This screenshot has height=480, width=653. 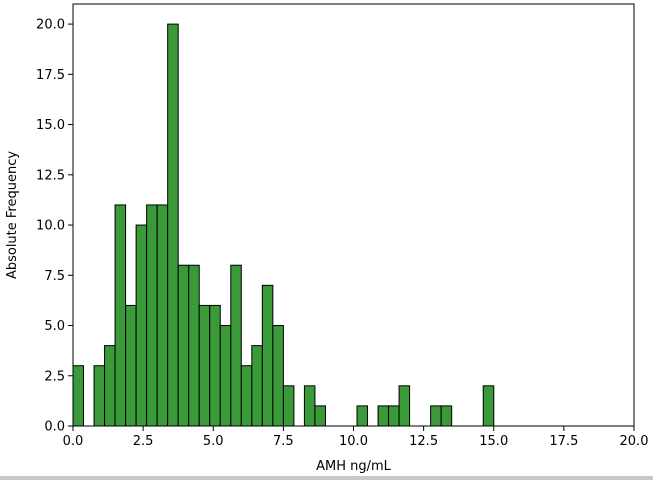 I want to click on y-tick-label: 20.0, so click(x=50, y=25).